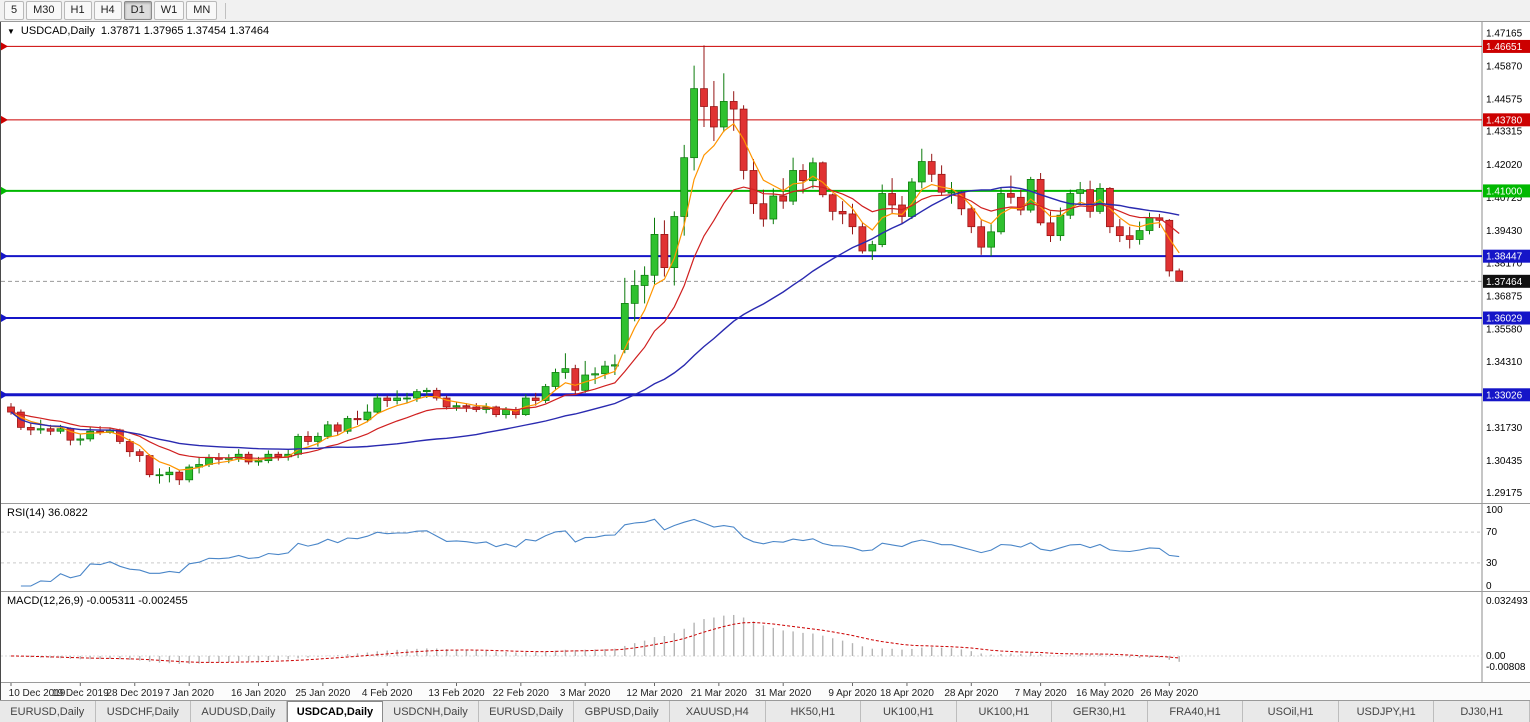  What do you see at coordinates (813, 711) in the screenshot?
I see `chart-tab-hk50-h1: HK50,H1` at bounding box center [813, 711].